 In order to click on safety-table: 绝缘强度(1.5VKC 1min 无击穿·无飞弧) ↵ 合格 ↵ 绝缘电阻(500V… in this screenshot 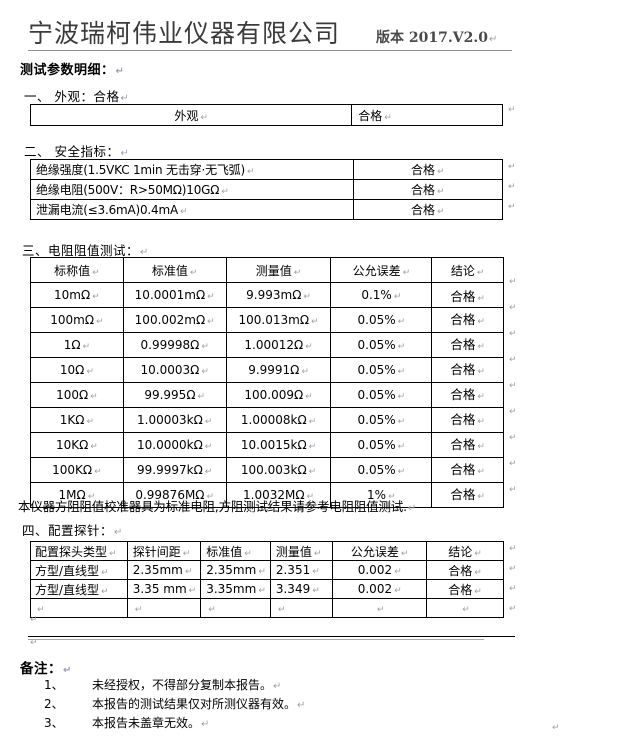, I will do `click(267, 189)`.